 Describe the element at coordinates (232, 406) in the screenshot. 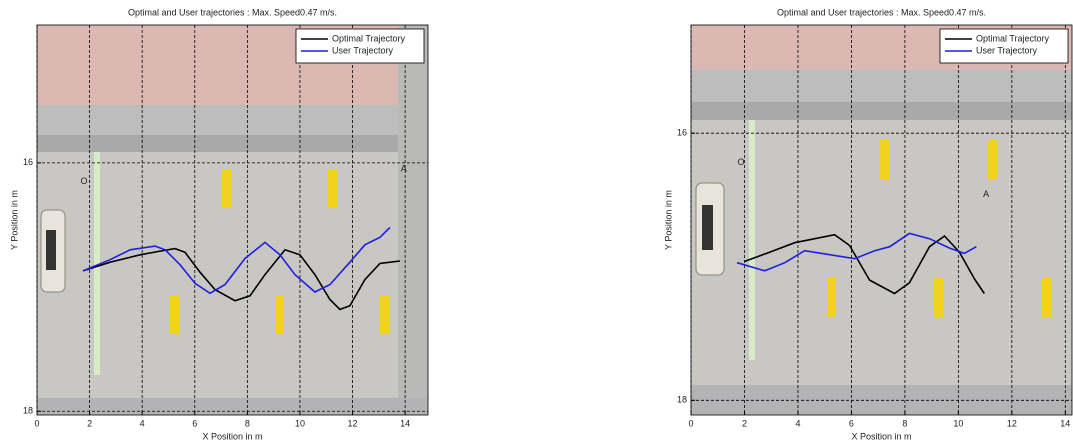

I see `bottom-strip` at that location.